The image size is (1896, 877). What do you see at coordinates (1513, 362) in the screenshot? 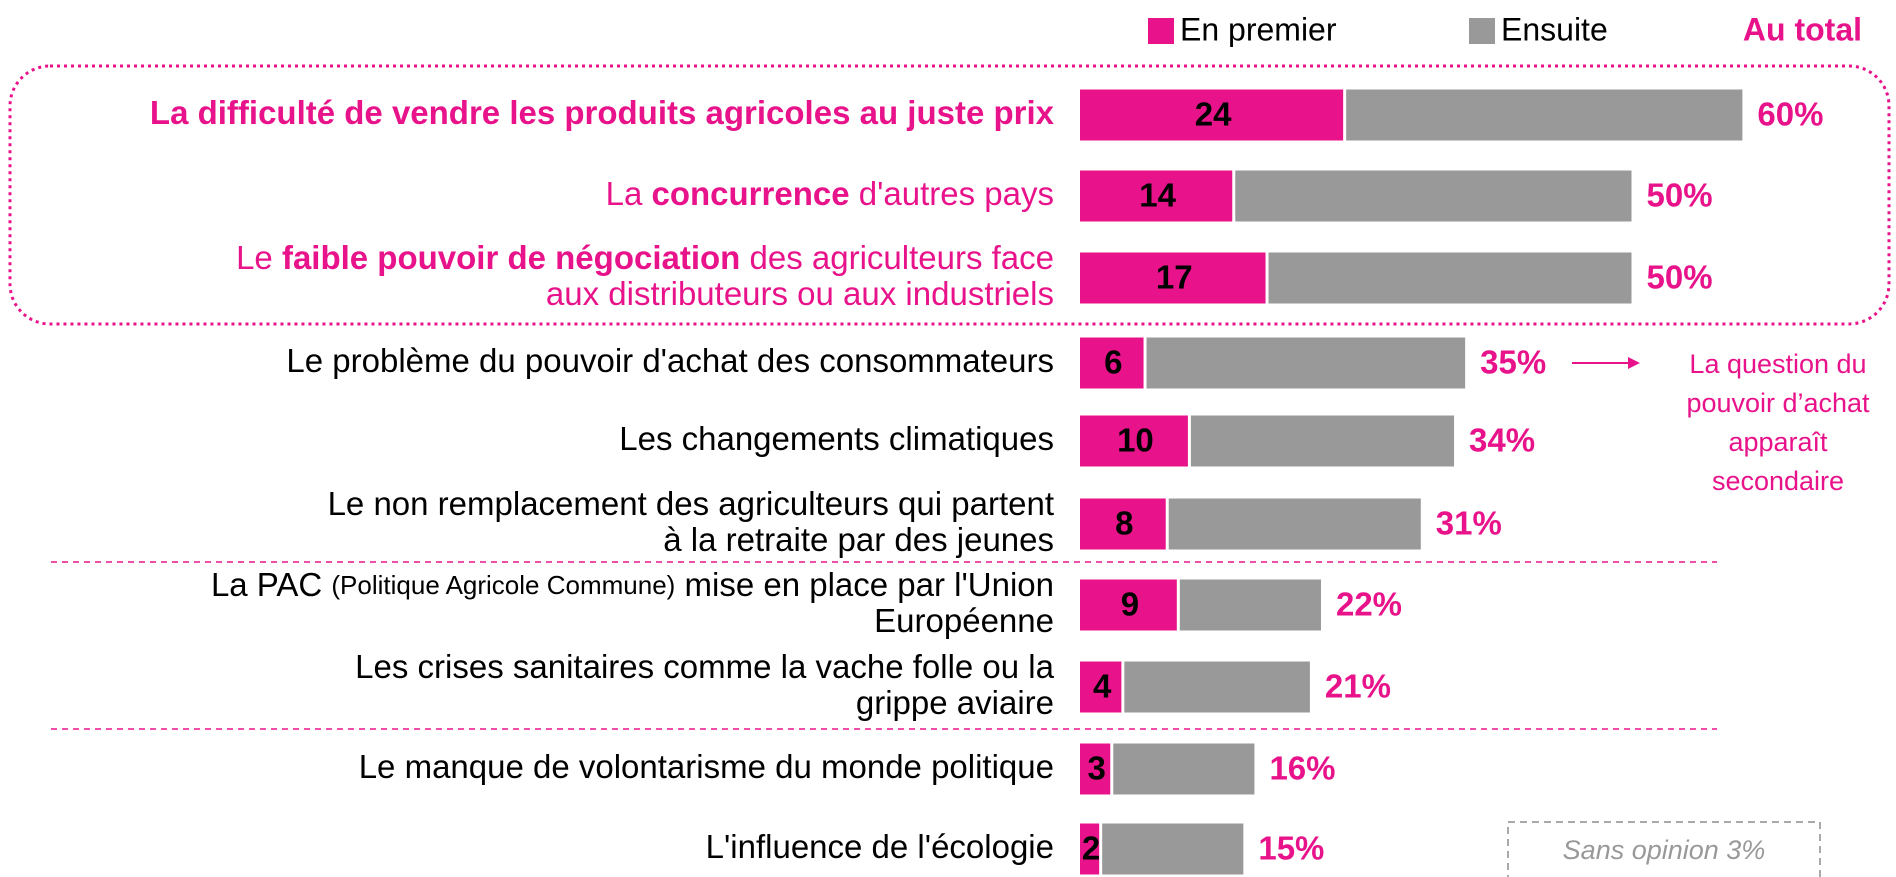
I see `total-label: 35%` at bounding box center [1513, 362].